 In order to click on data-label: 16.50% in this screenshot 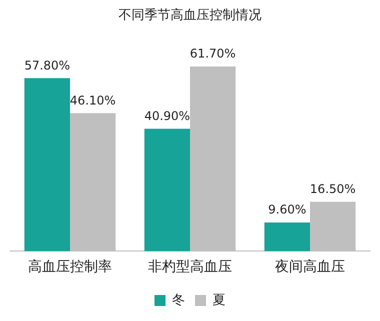, I will do `click(333, 189)`.